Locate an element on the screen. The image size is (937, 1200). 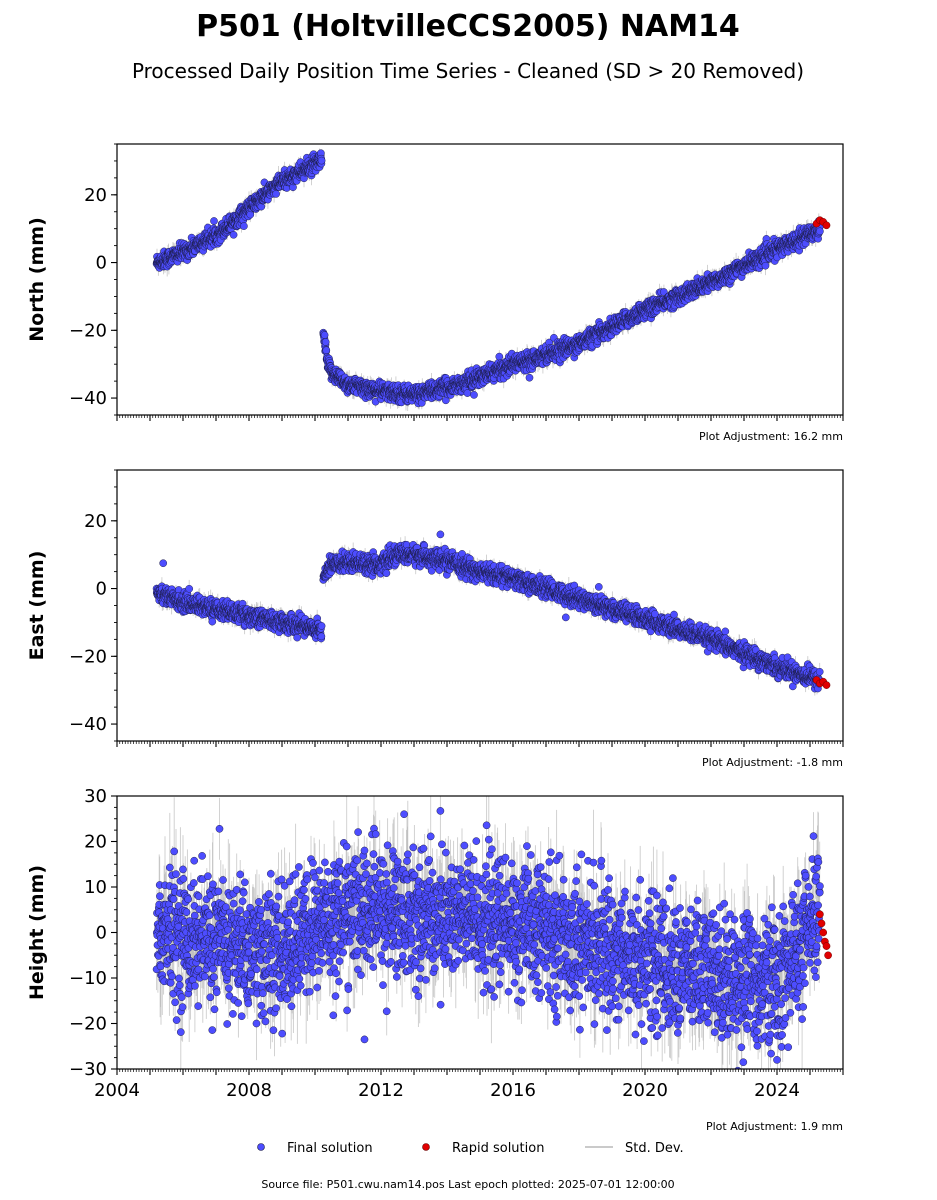
y-tick-label: 20 is located at coordinates (95, 195).